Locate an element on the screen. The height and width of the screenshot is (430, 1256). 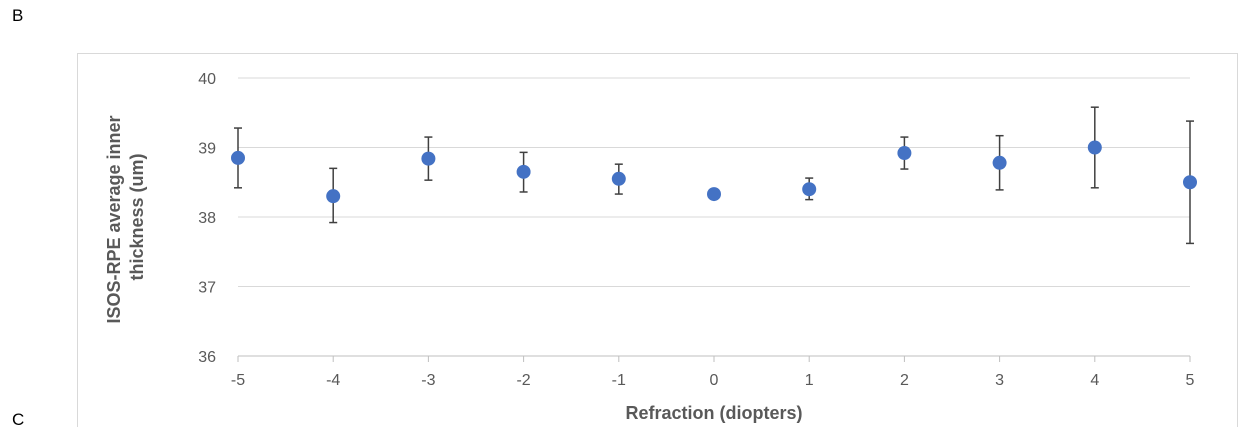
x-axis is located at coordinates (714, 358).